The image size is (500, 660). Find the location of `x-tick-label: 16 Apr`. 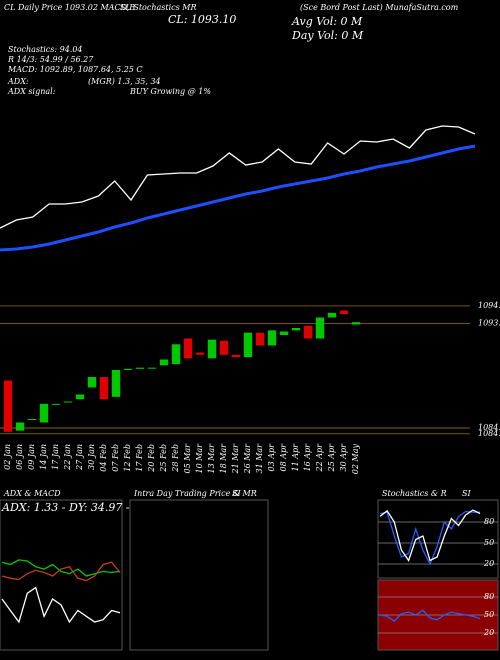

x-tick-label: 16 Apr is located at coordinates (307, 457).